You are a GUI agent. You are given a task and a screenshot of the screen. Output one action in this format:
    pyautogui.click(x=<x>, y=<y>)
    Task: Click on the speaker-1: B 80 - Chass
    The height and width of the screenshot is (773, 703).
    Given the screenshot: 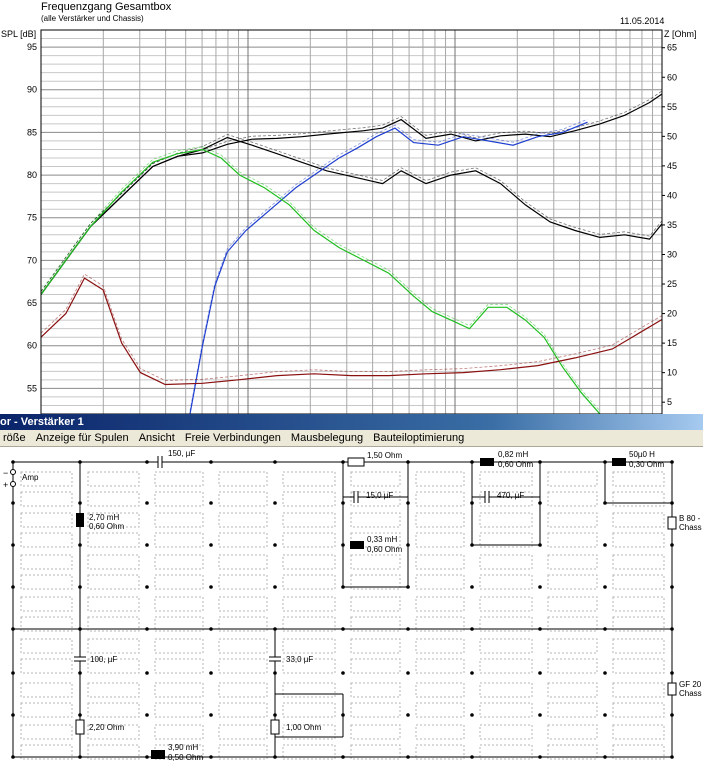 What is the action you would take?
    pyautogui.click(x=684, y=523)
    